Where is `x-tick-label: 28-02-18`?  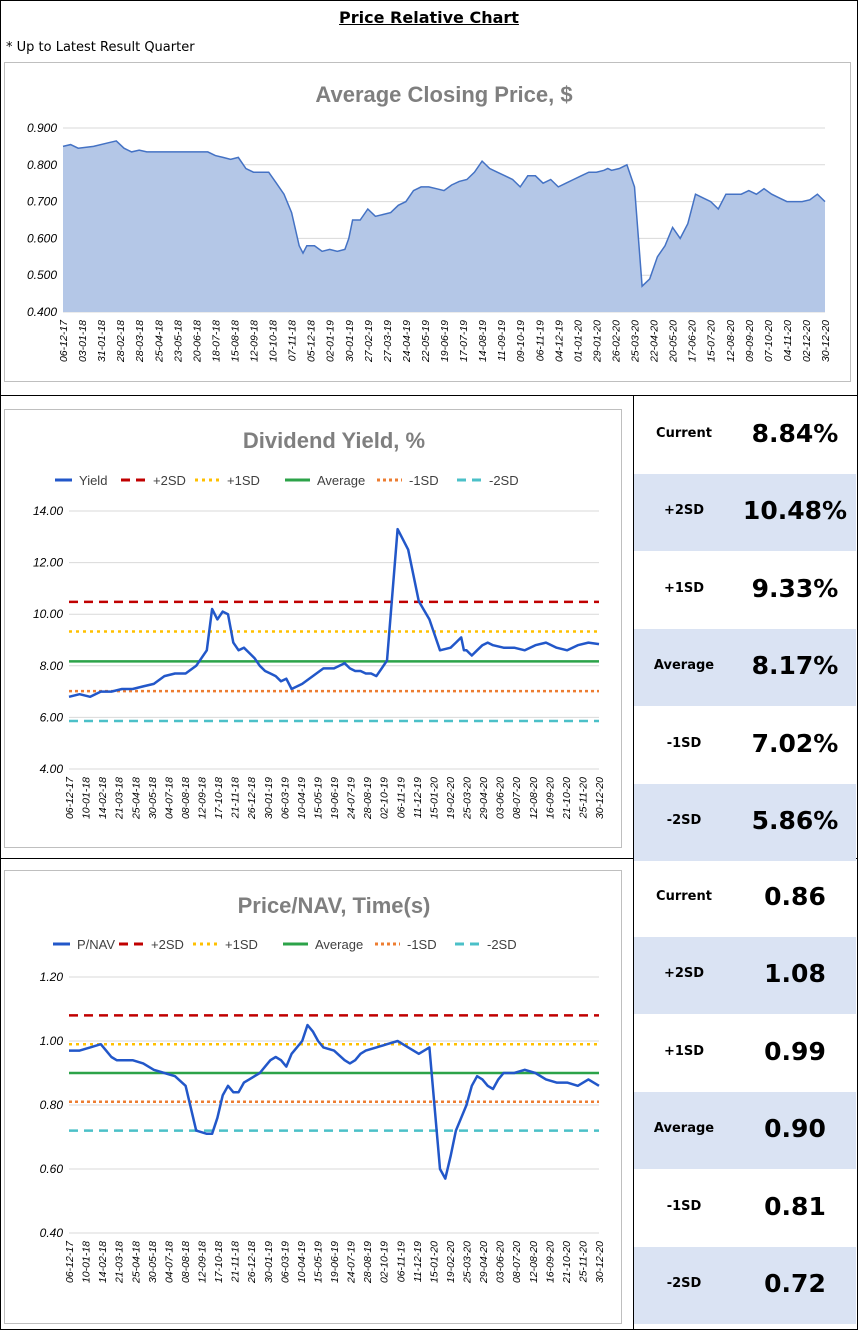
x-tick-label: 28-02-18 is located at coordinates (121, 341).